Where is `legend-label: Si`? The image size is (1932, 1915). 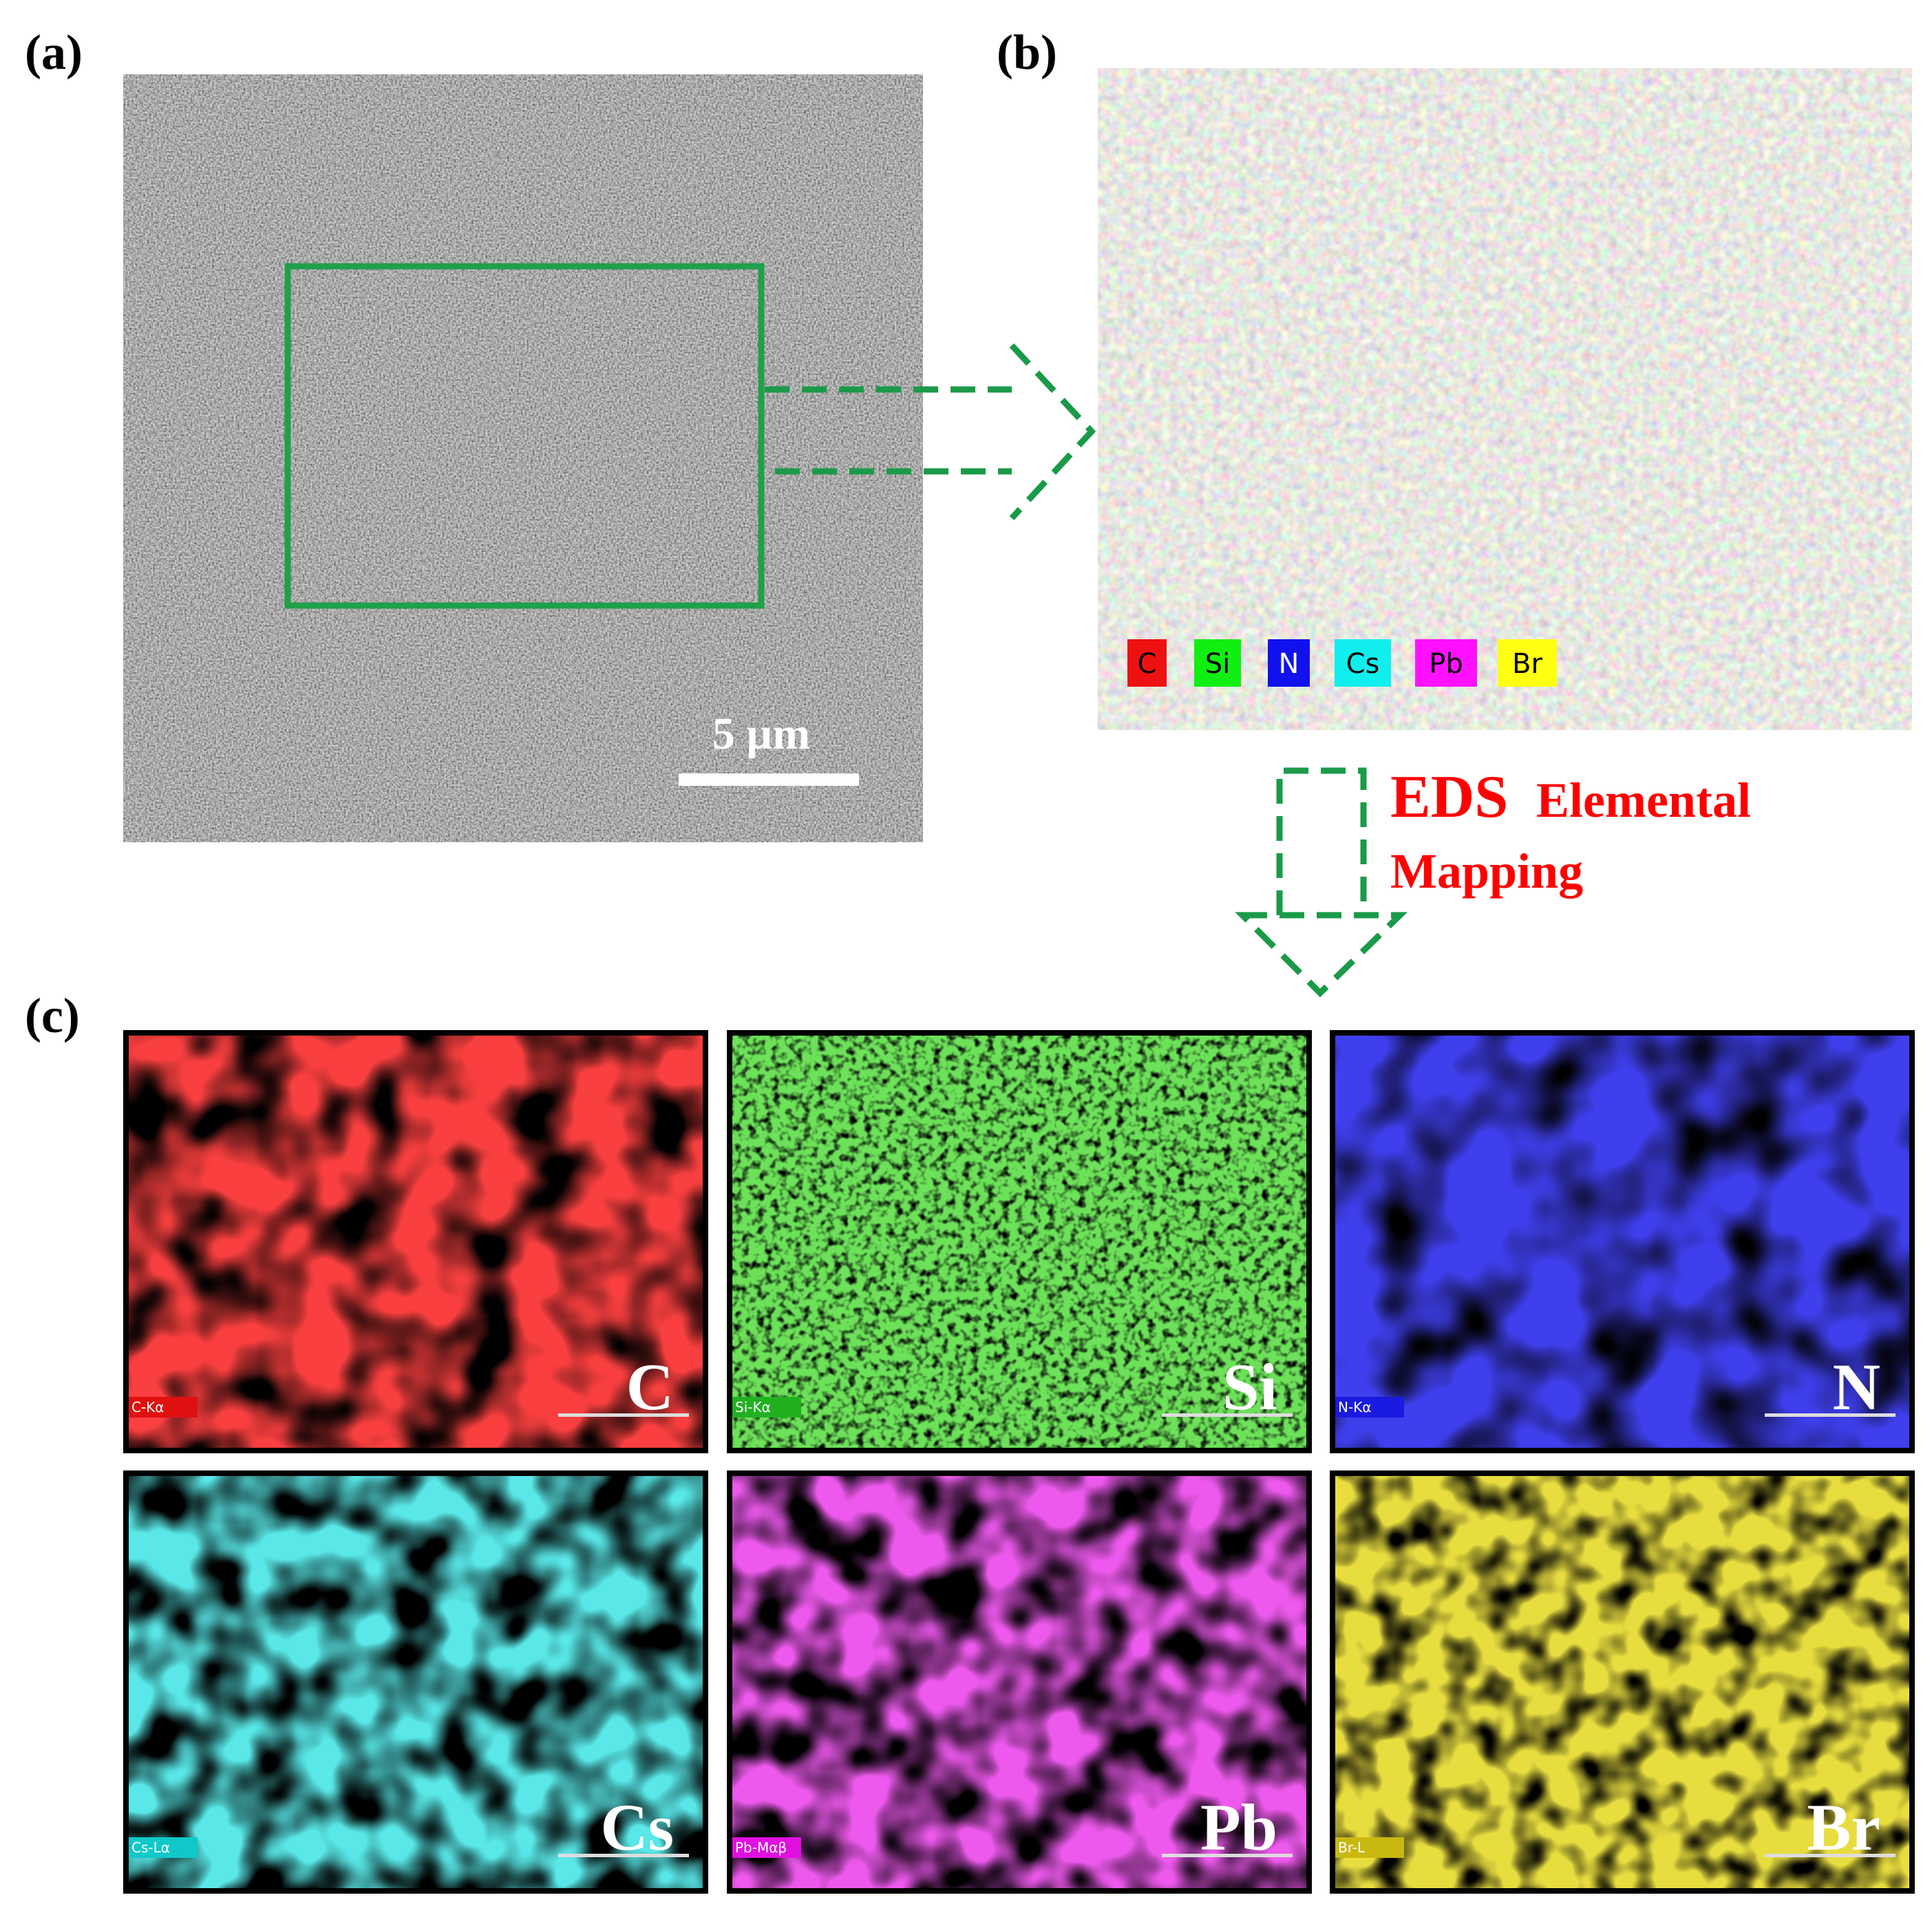
legend-label: Si is located at coordinates (1218, 664).